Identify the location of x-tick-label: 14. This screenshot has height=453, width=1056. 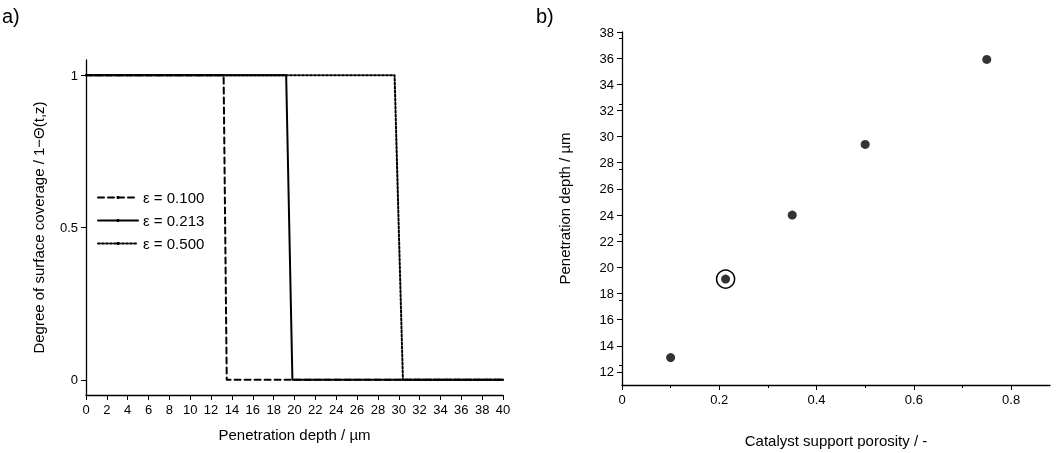
(232, 409).